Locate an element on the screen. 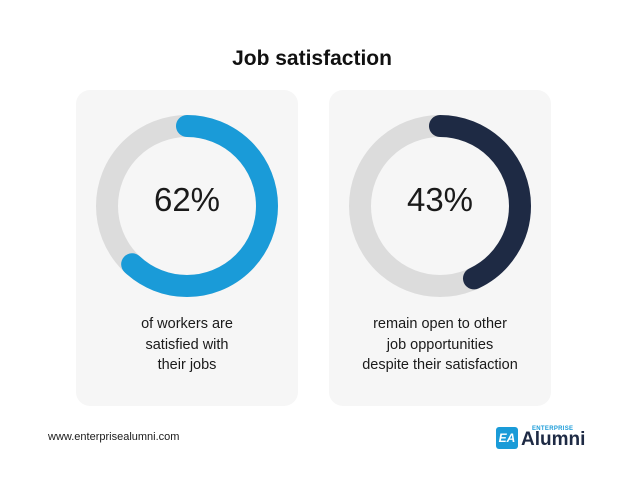 Image resolution: width=624 pixels, height=487 pixels. ea-logo-icon: EA is located at coordinates (507, 438).